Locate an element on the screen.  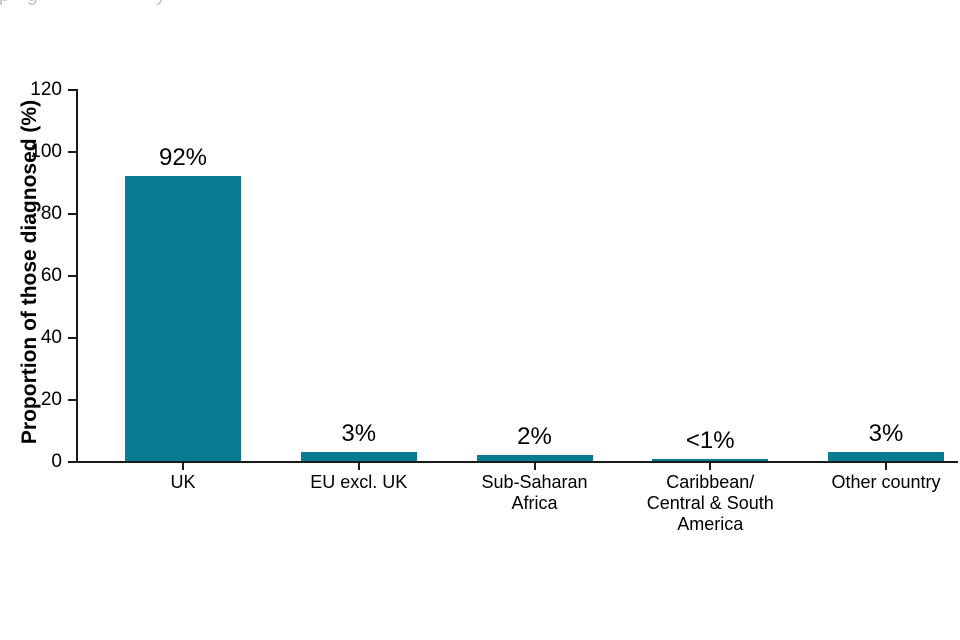
bar-value-label-eu-excl-uk: 3% is located at coordinates (359, 433).